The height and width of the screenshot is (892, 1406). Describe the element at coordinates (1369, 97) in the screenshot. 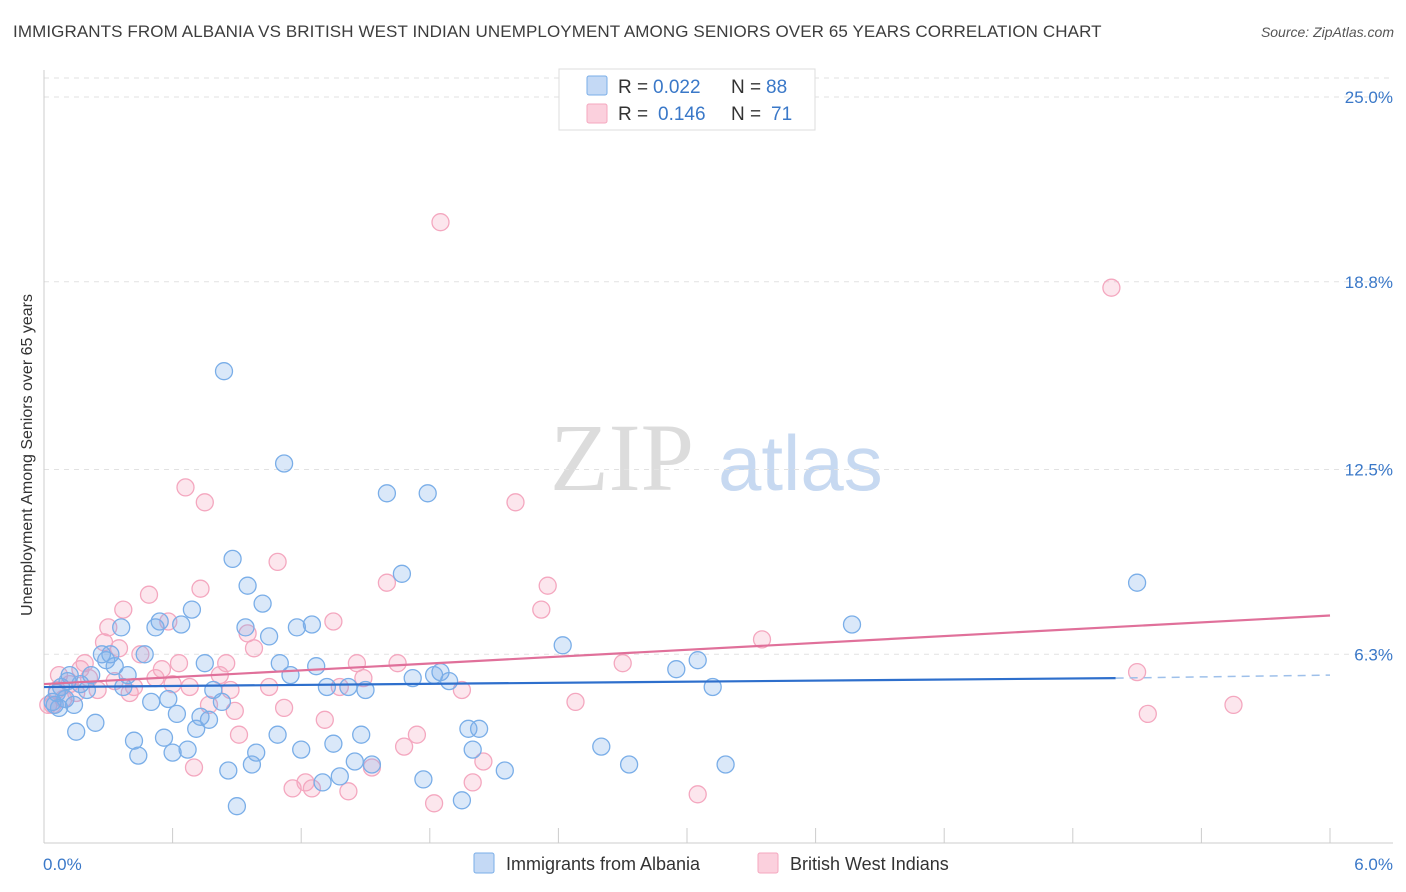

I see `y-tick-label-3: 25.0%` at that location.